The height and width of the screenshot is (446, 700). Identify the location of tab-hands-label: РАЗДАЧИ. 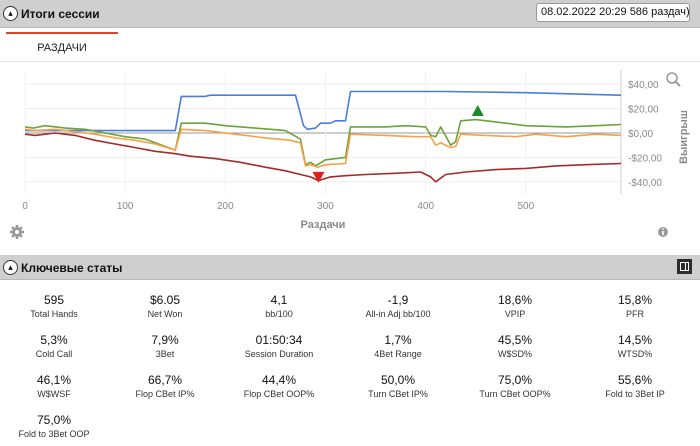
(62, 48).